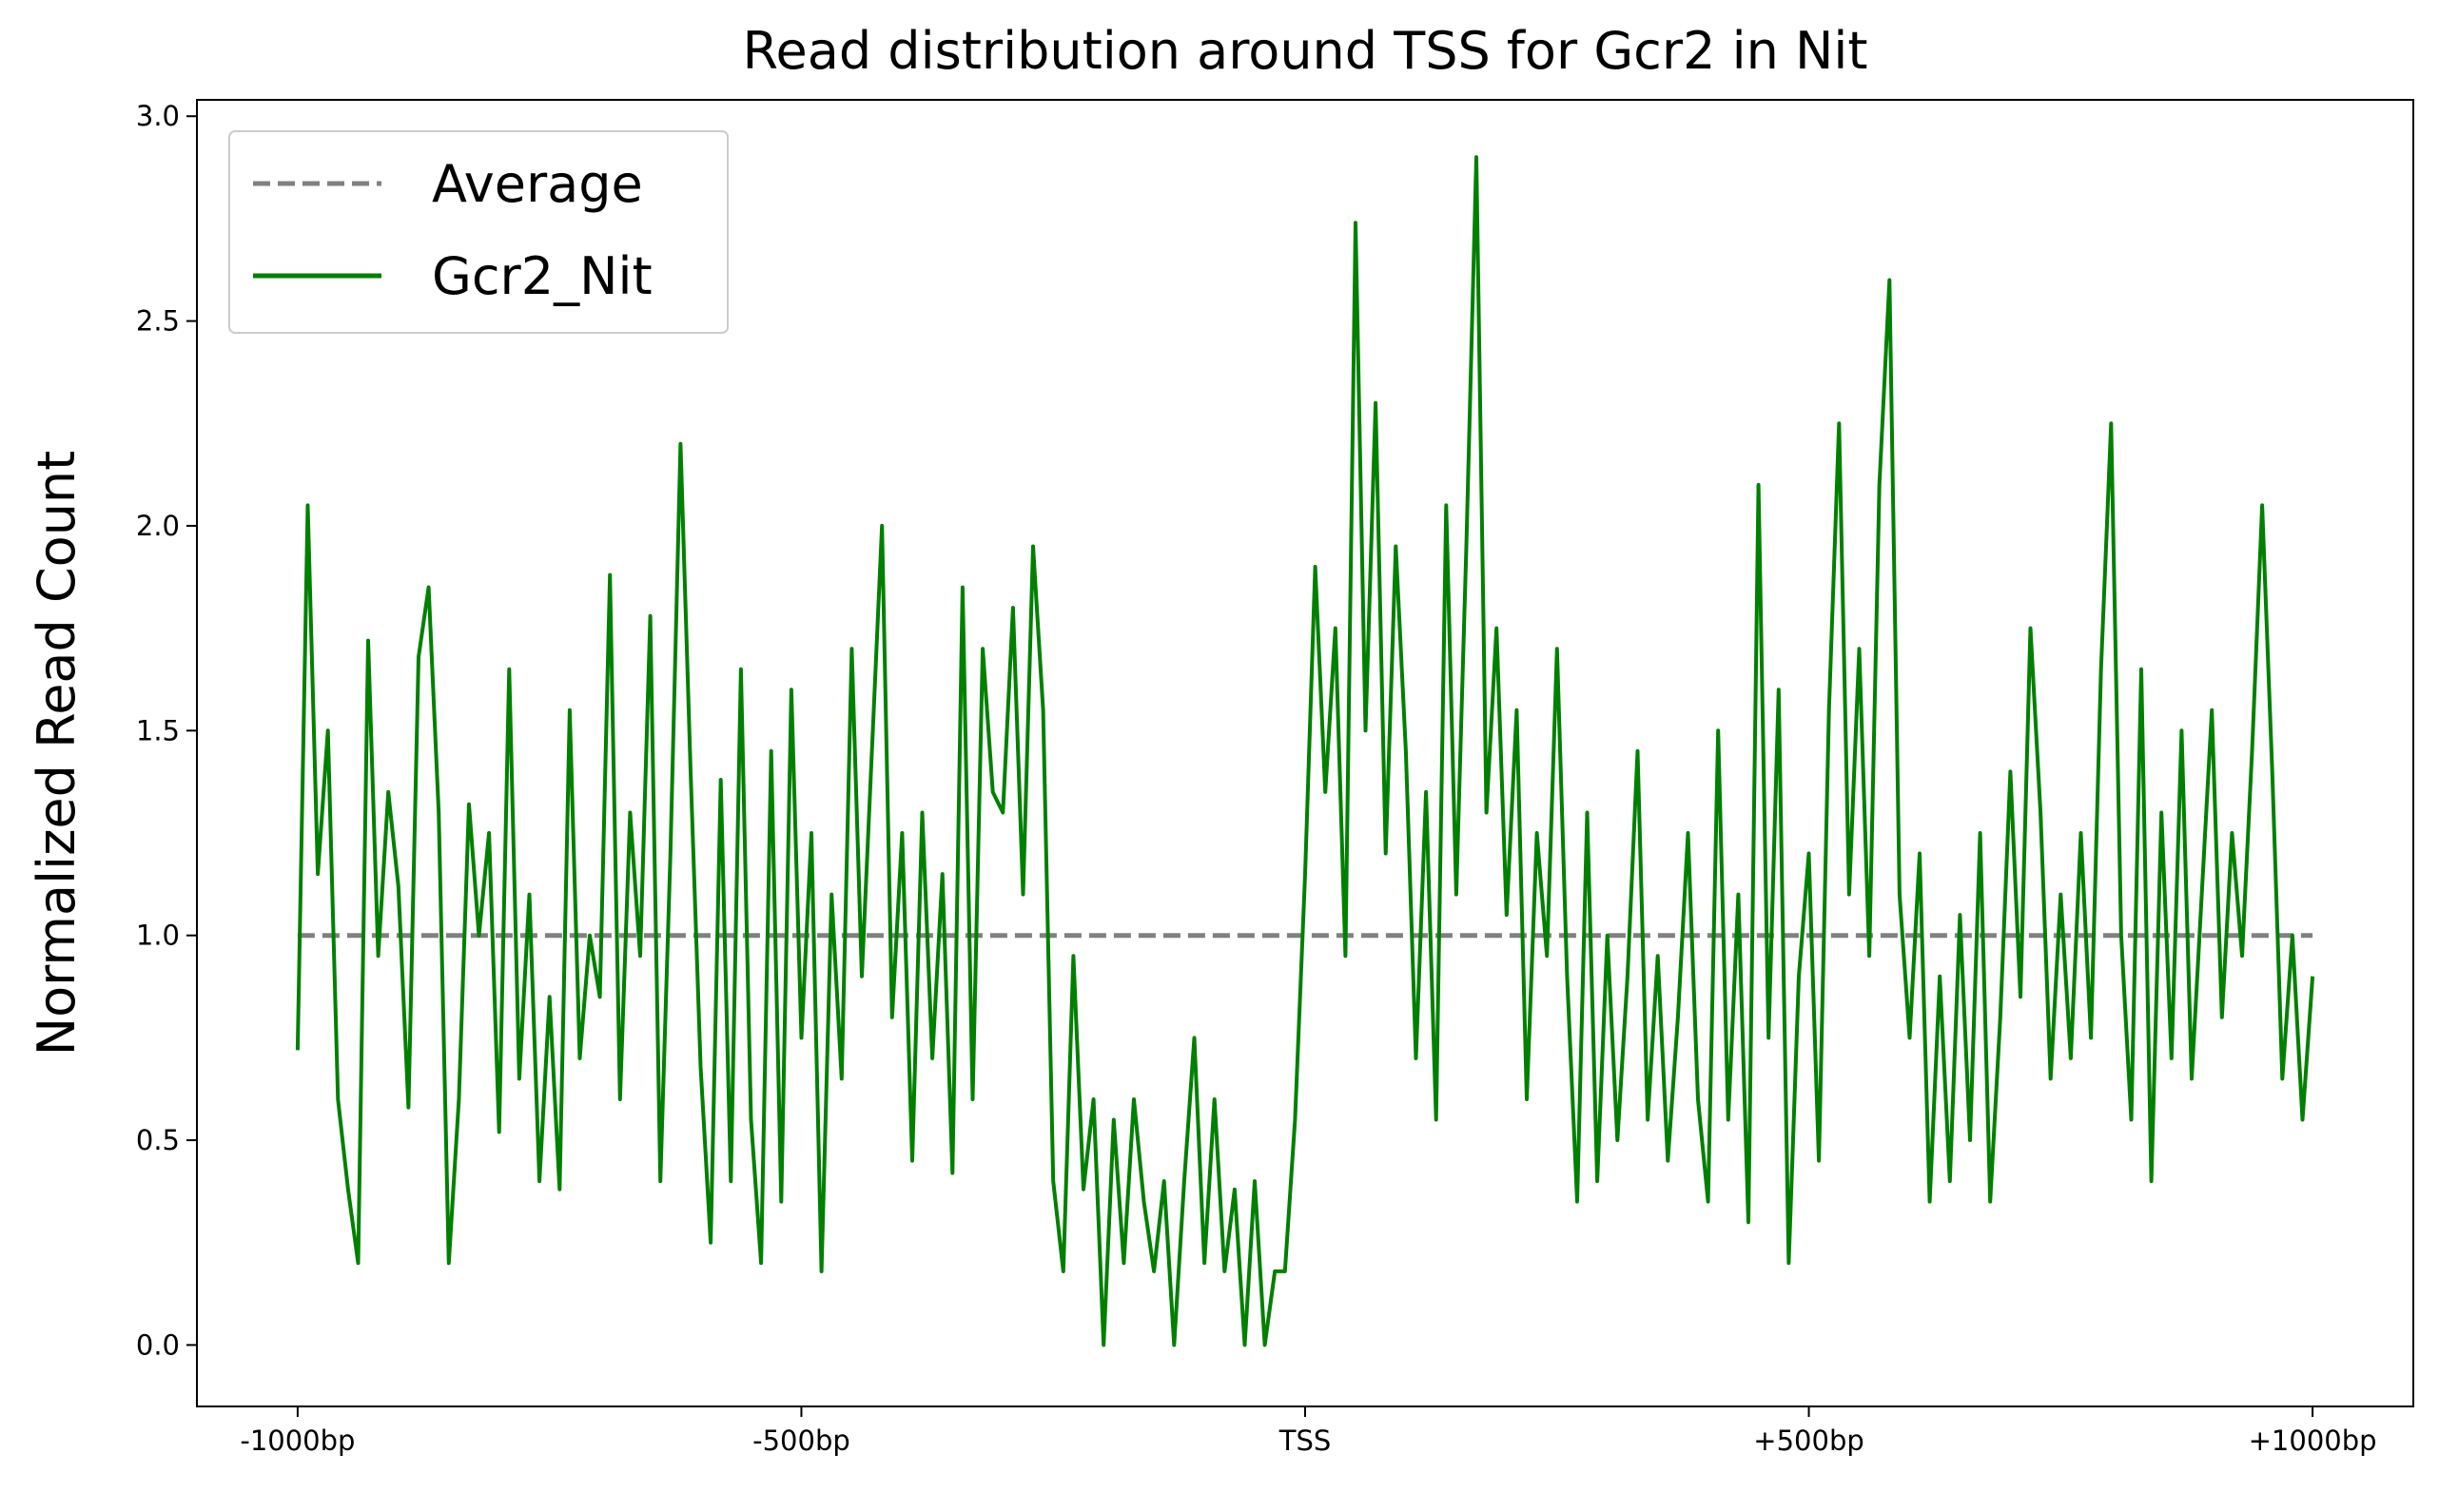 This screenshot has width=2439, height=1512. I want to click on legend-label: Average, so click(537, 184).